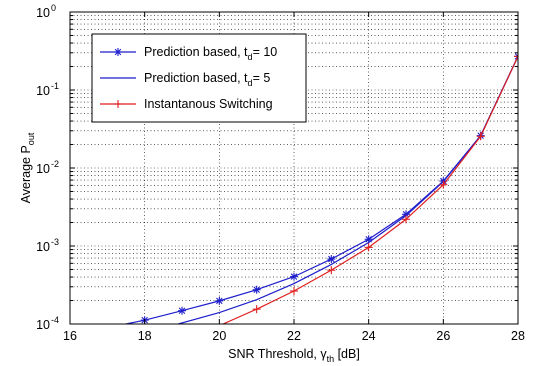  I want to click on x-tick-label: 24, so click(369, 336).